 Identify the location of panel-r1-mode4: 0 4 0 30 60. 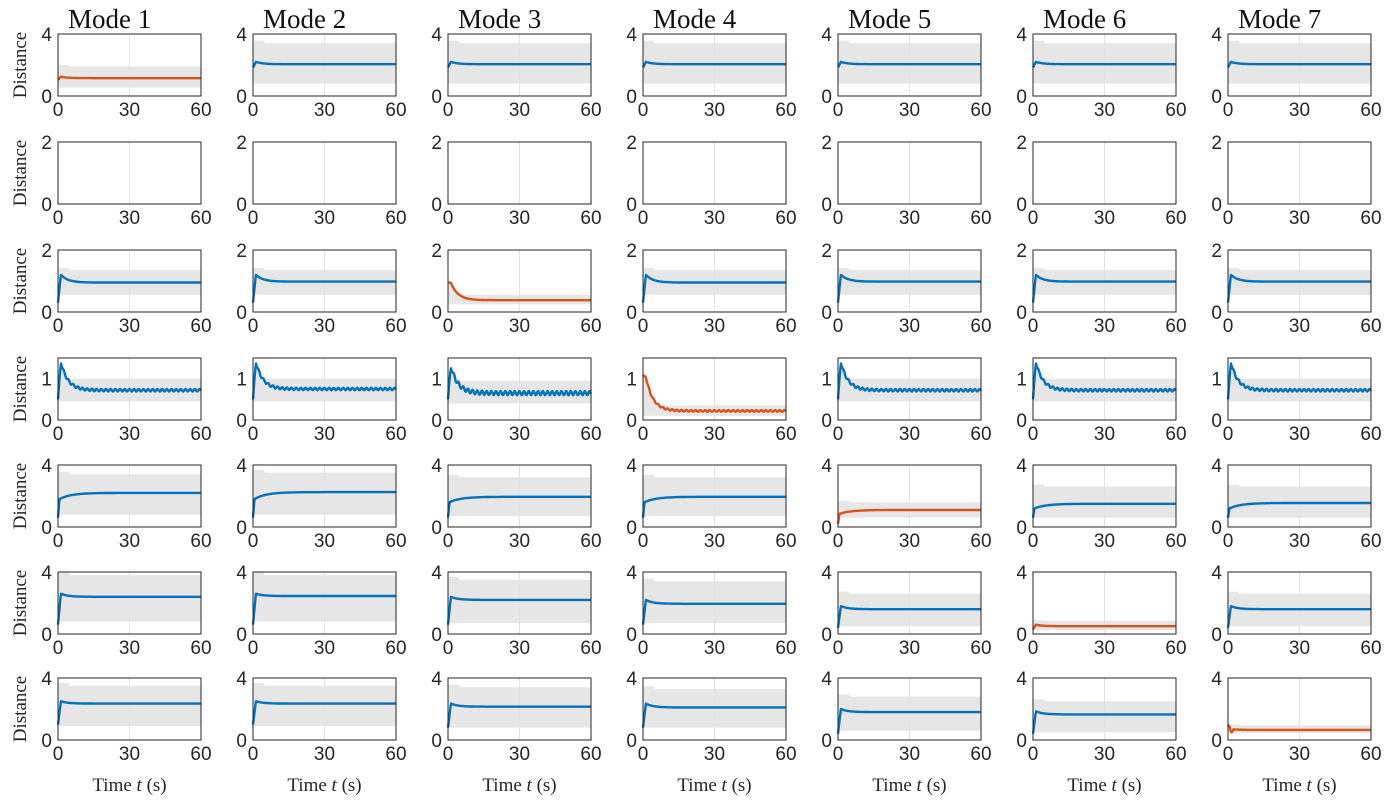
(711, 73).